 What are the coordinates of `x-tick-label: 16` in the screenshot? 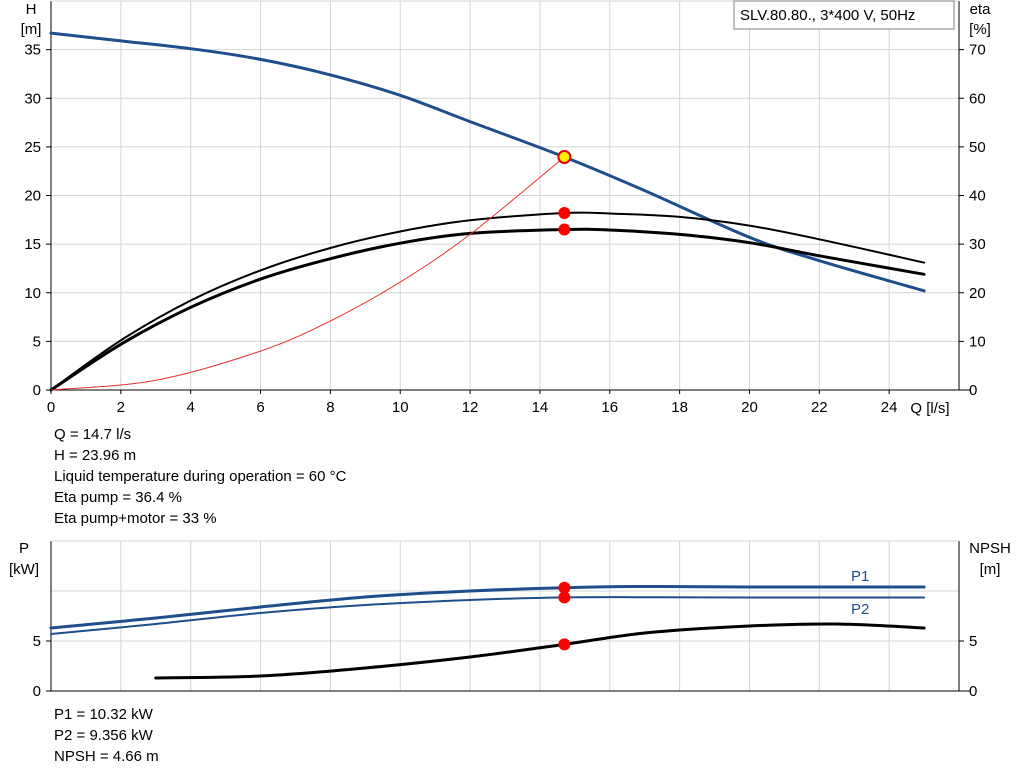 It's located at (609, 407).